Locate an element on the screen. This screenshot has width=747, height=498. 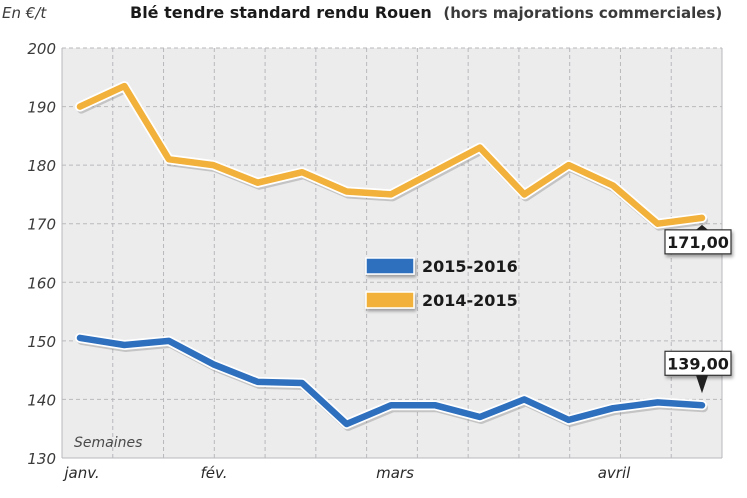
callout-2014-2015: 171,00 is located at coordinates (698, 239).